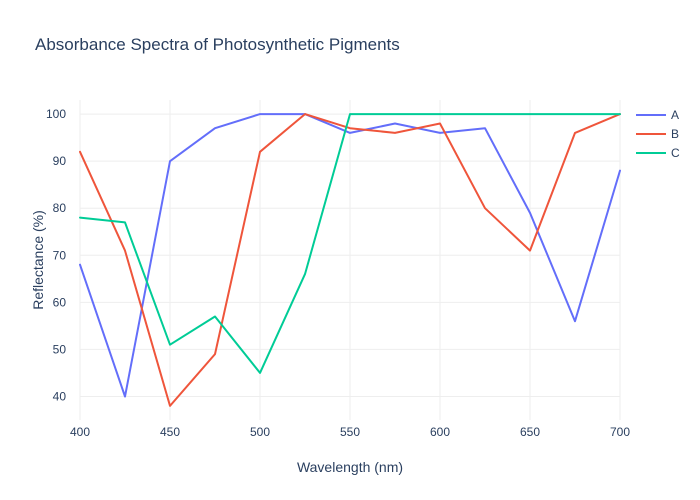  Describe the element at coordinates (60, 161) in the screenshot. I see `y-tick-label: 90` at that location.